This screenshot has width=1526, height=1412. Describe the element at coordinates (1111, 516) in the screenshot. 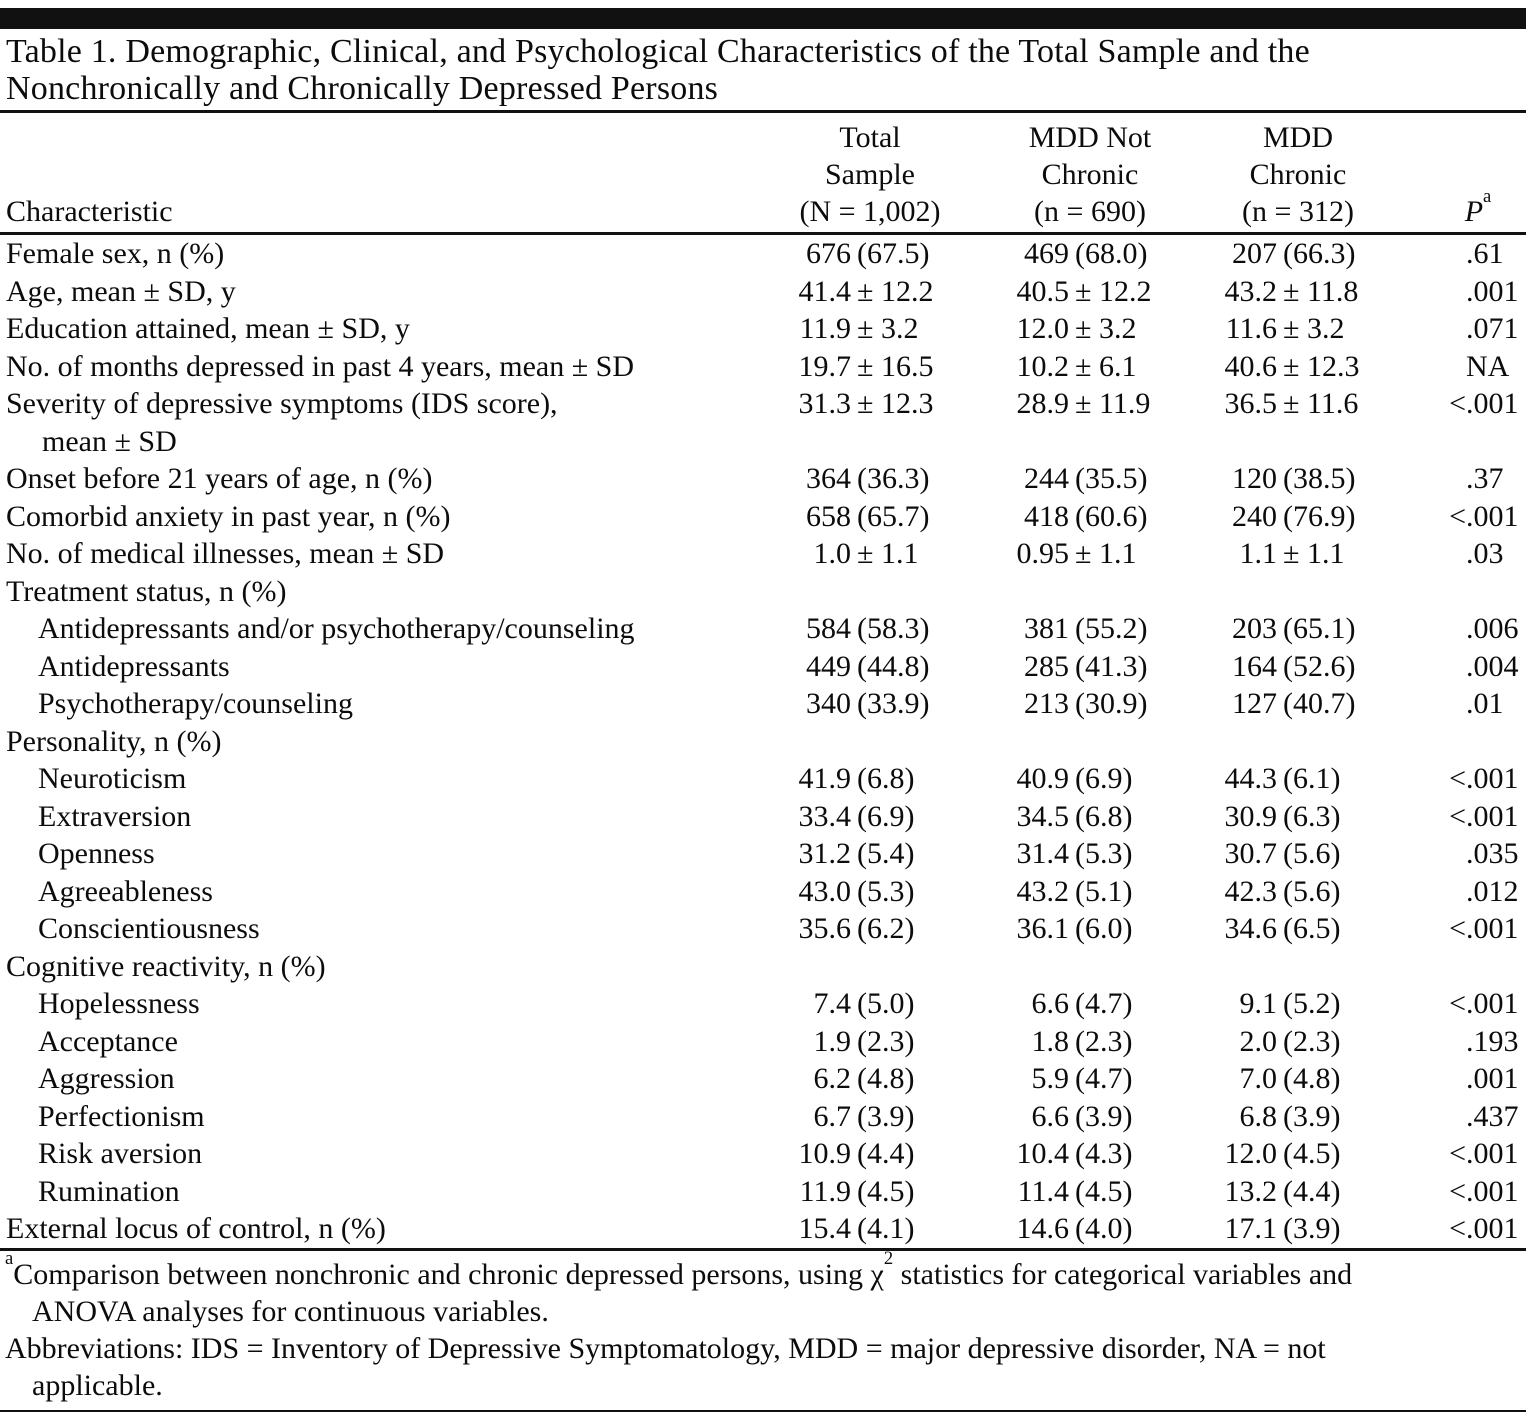

I see `cell-mdd-not-chronic-trail: (60.6)` at that location.